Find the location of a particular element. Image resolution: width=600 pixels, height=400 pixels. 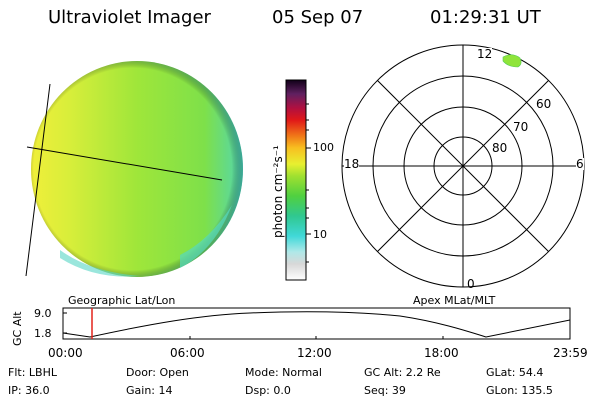

apex-label: Apex MLat/MLT is located at coordinates (454, 300).